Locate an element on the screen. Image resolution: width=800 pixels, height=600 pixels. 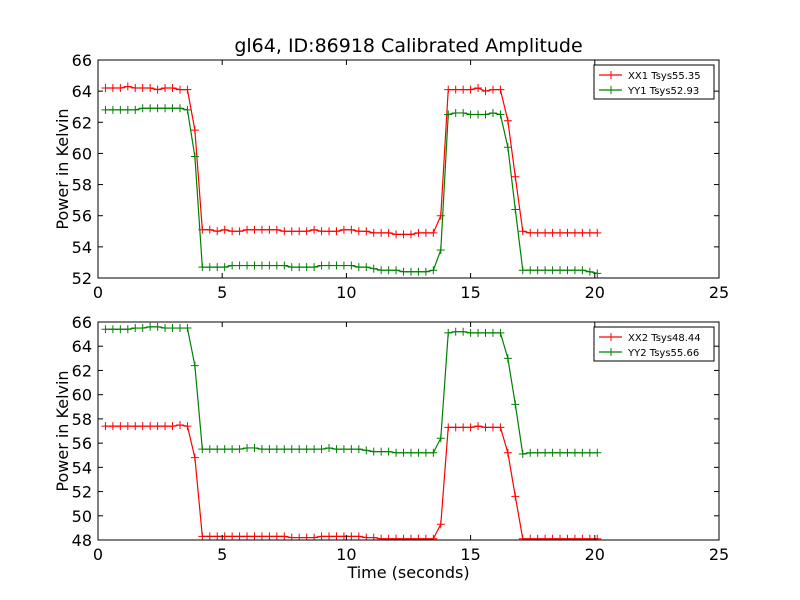
y-tick-label: 48 is located at coordinates (82, 540).